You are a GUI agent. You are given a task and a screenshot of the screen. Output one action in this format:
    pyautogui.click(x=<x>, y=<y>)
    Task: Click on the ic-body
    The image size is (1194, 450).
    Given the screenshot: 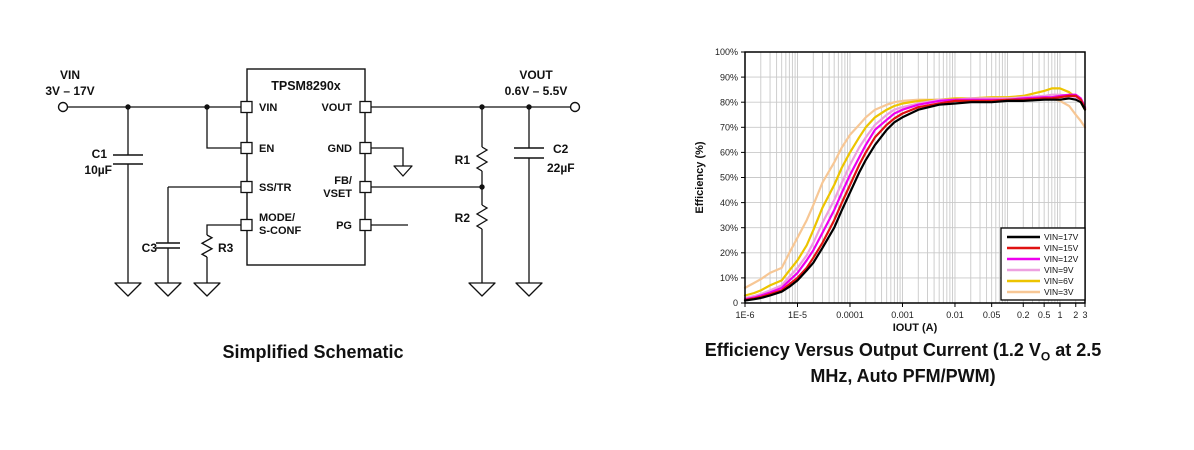 What is the action you would take?
    pyautogui.click(x=306, y=167)
    